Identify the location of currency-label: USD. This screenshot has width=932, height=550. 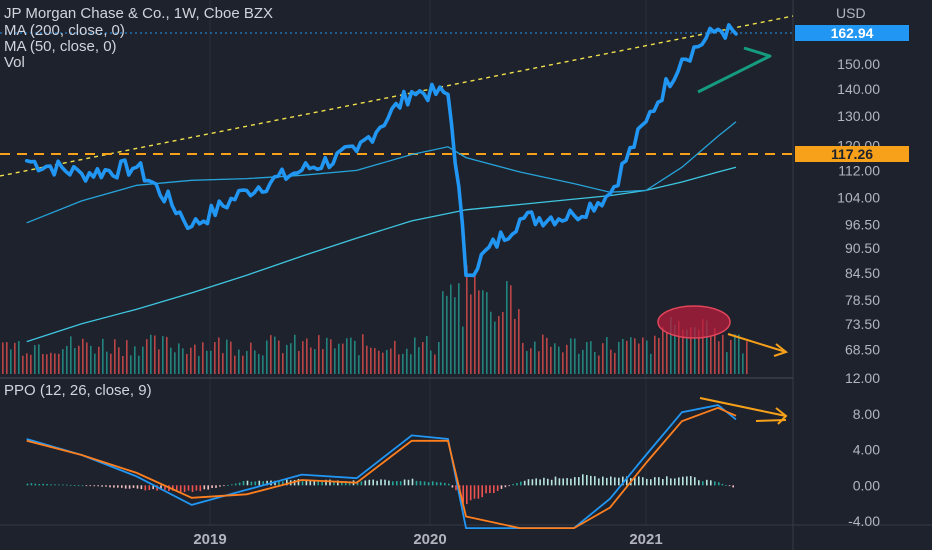
(851, 13).